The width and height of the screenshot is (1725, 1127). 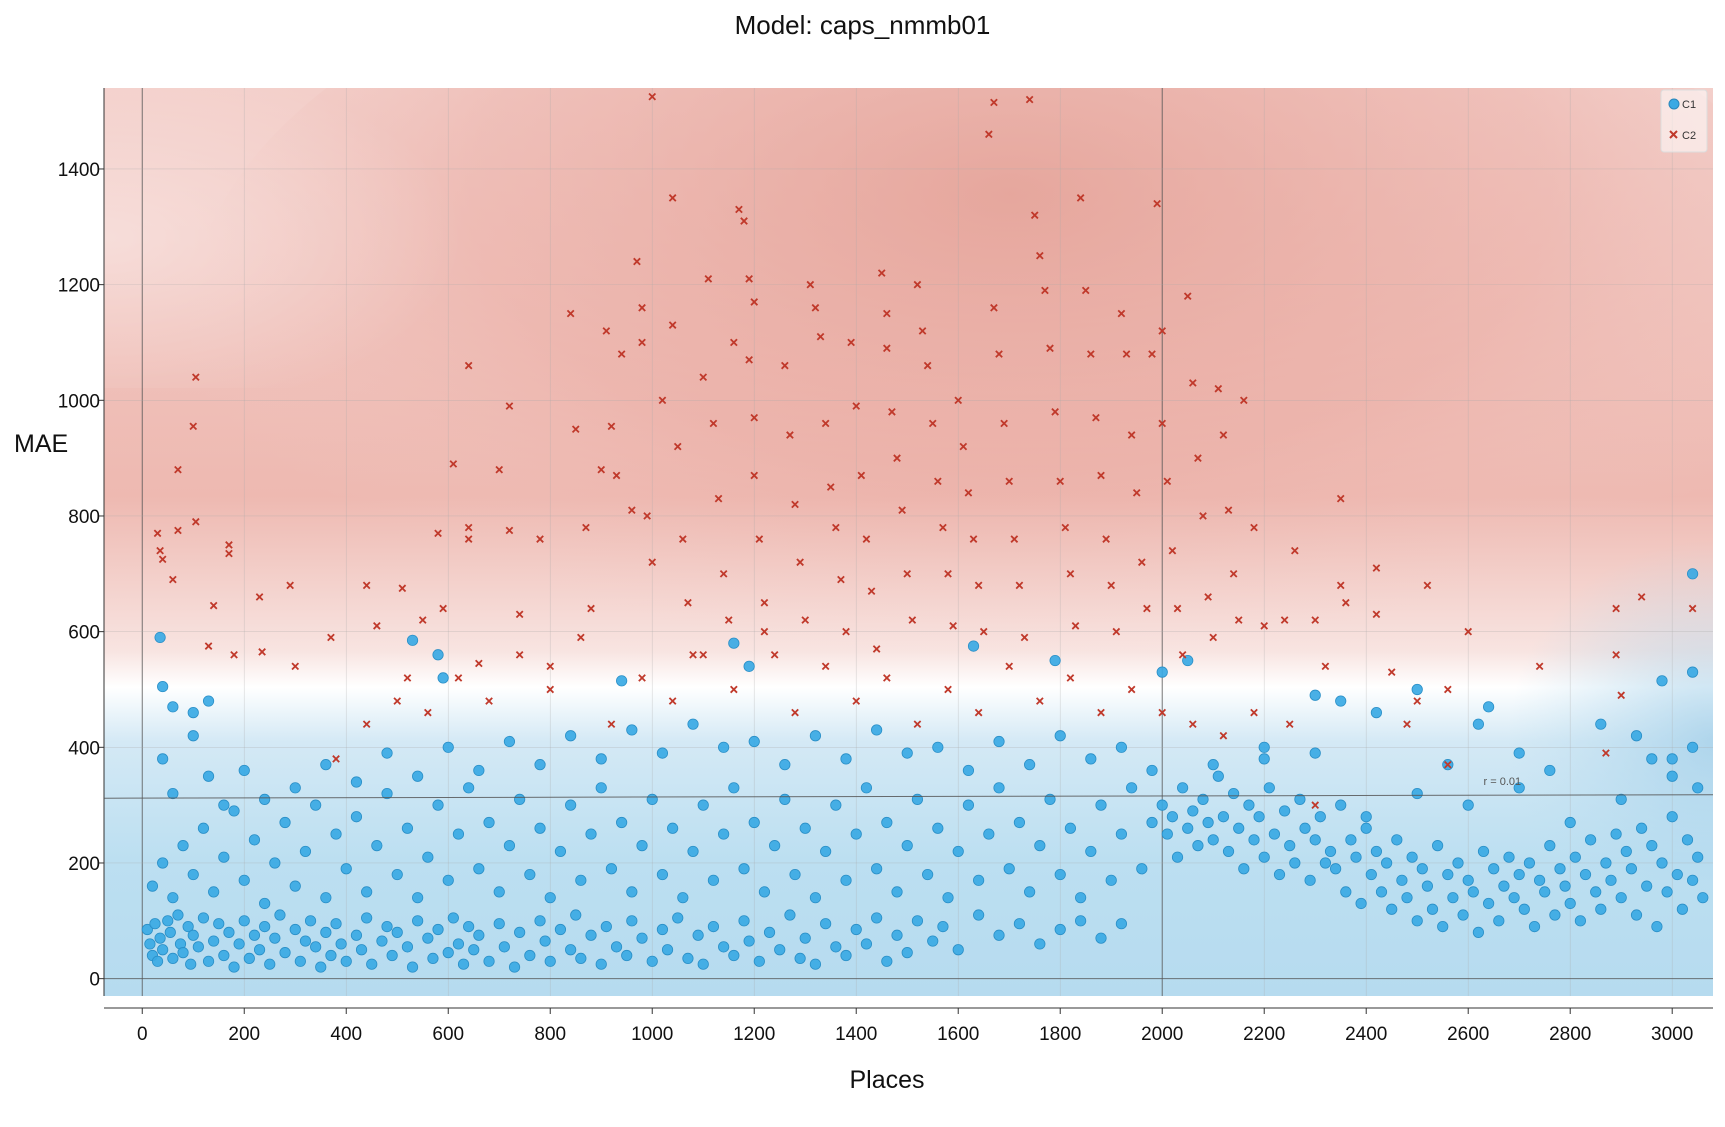 What do you see at coordinates (908, 796) in the screenshot?
I see `regression-line-path` at bounding box center [908, 796].